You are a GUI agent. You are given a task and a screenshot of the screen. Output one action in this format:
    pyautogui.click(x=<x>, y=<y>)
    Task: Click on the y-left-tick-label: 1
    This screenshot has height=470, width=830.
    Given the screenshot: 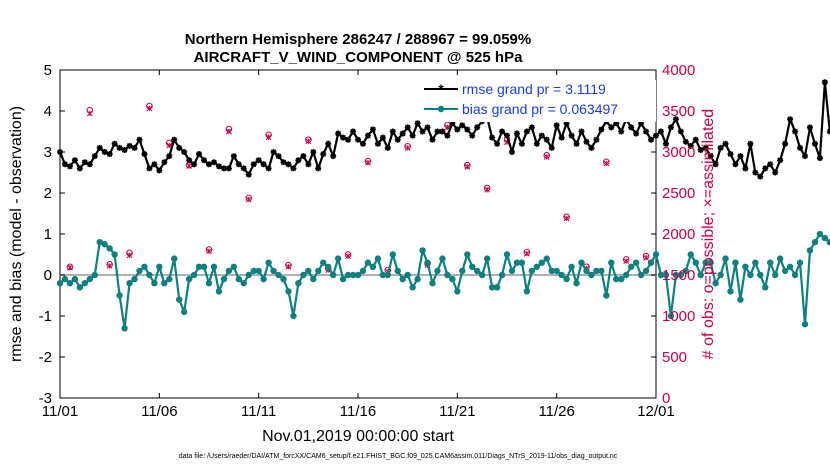 What is the action you would take?
    pyautogui.click(x=48, y=234)
    